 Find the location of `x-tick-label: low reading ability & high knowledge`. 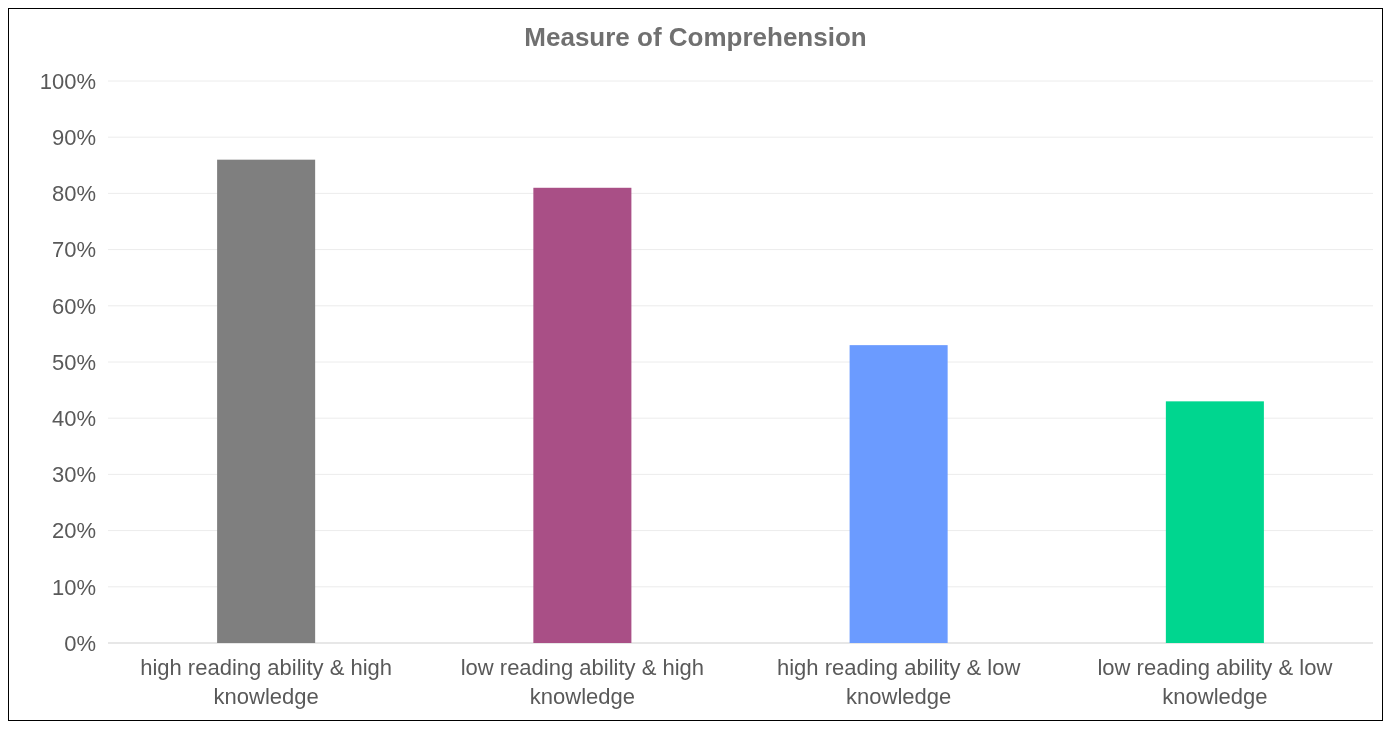

x-tick-label: low reading ability & high knowledge is located at coordinates (582, 682).